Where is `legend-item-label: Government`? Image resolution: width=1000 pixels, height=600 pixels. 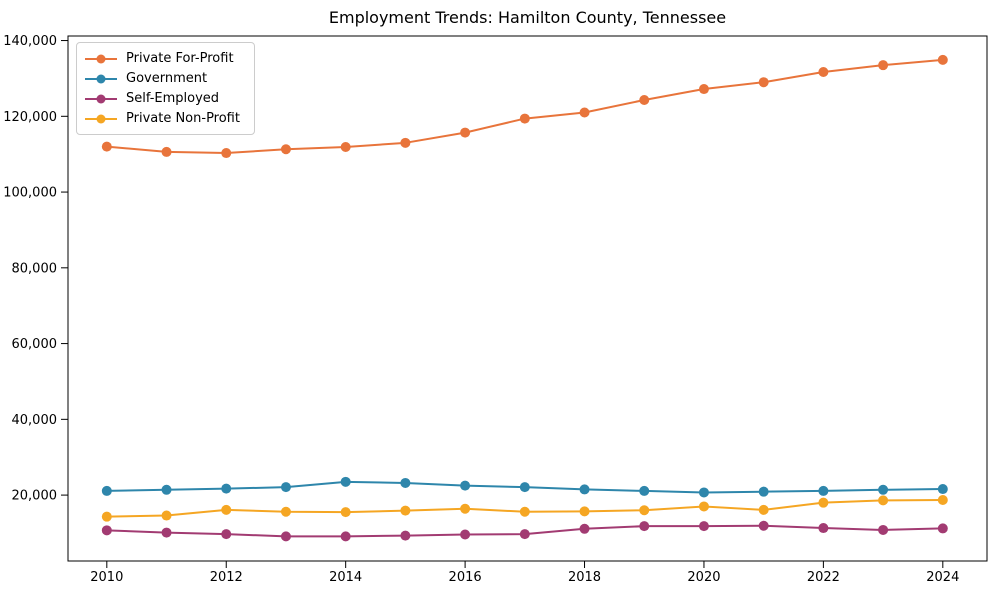 legend-item-label: Government is located at coordinates (167, 78).